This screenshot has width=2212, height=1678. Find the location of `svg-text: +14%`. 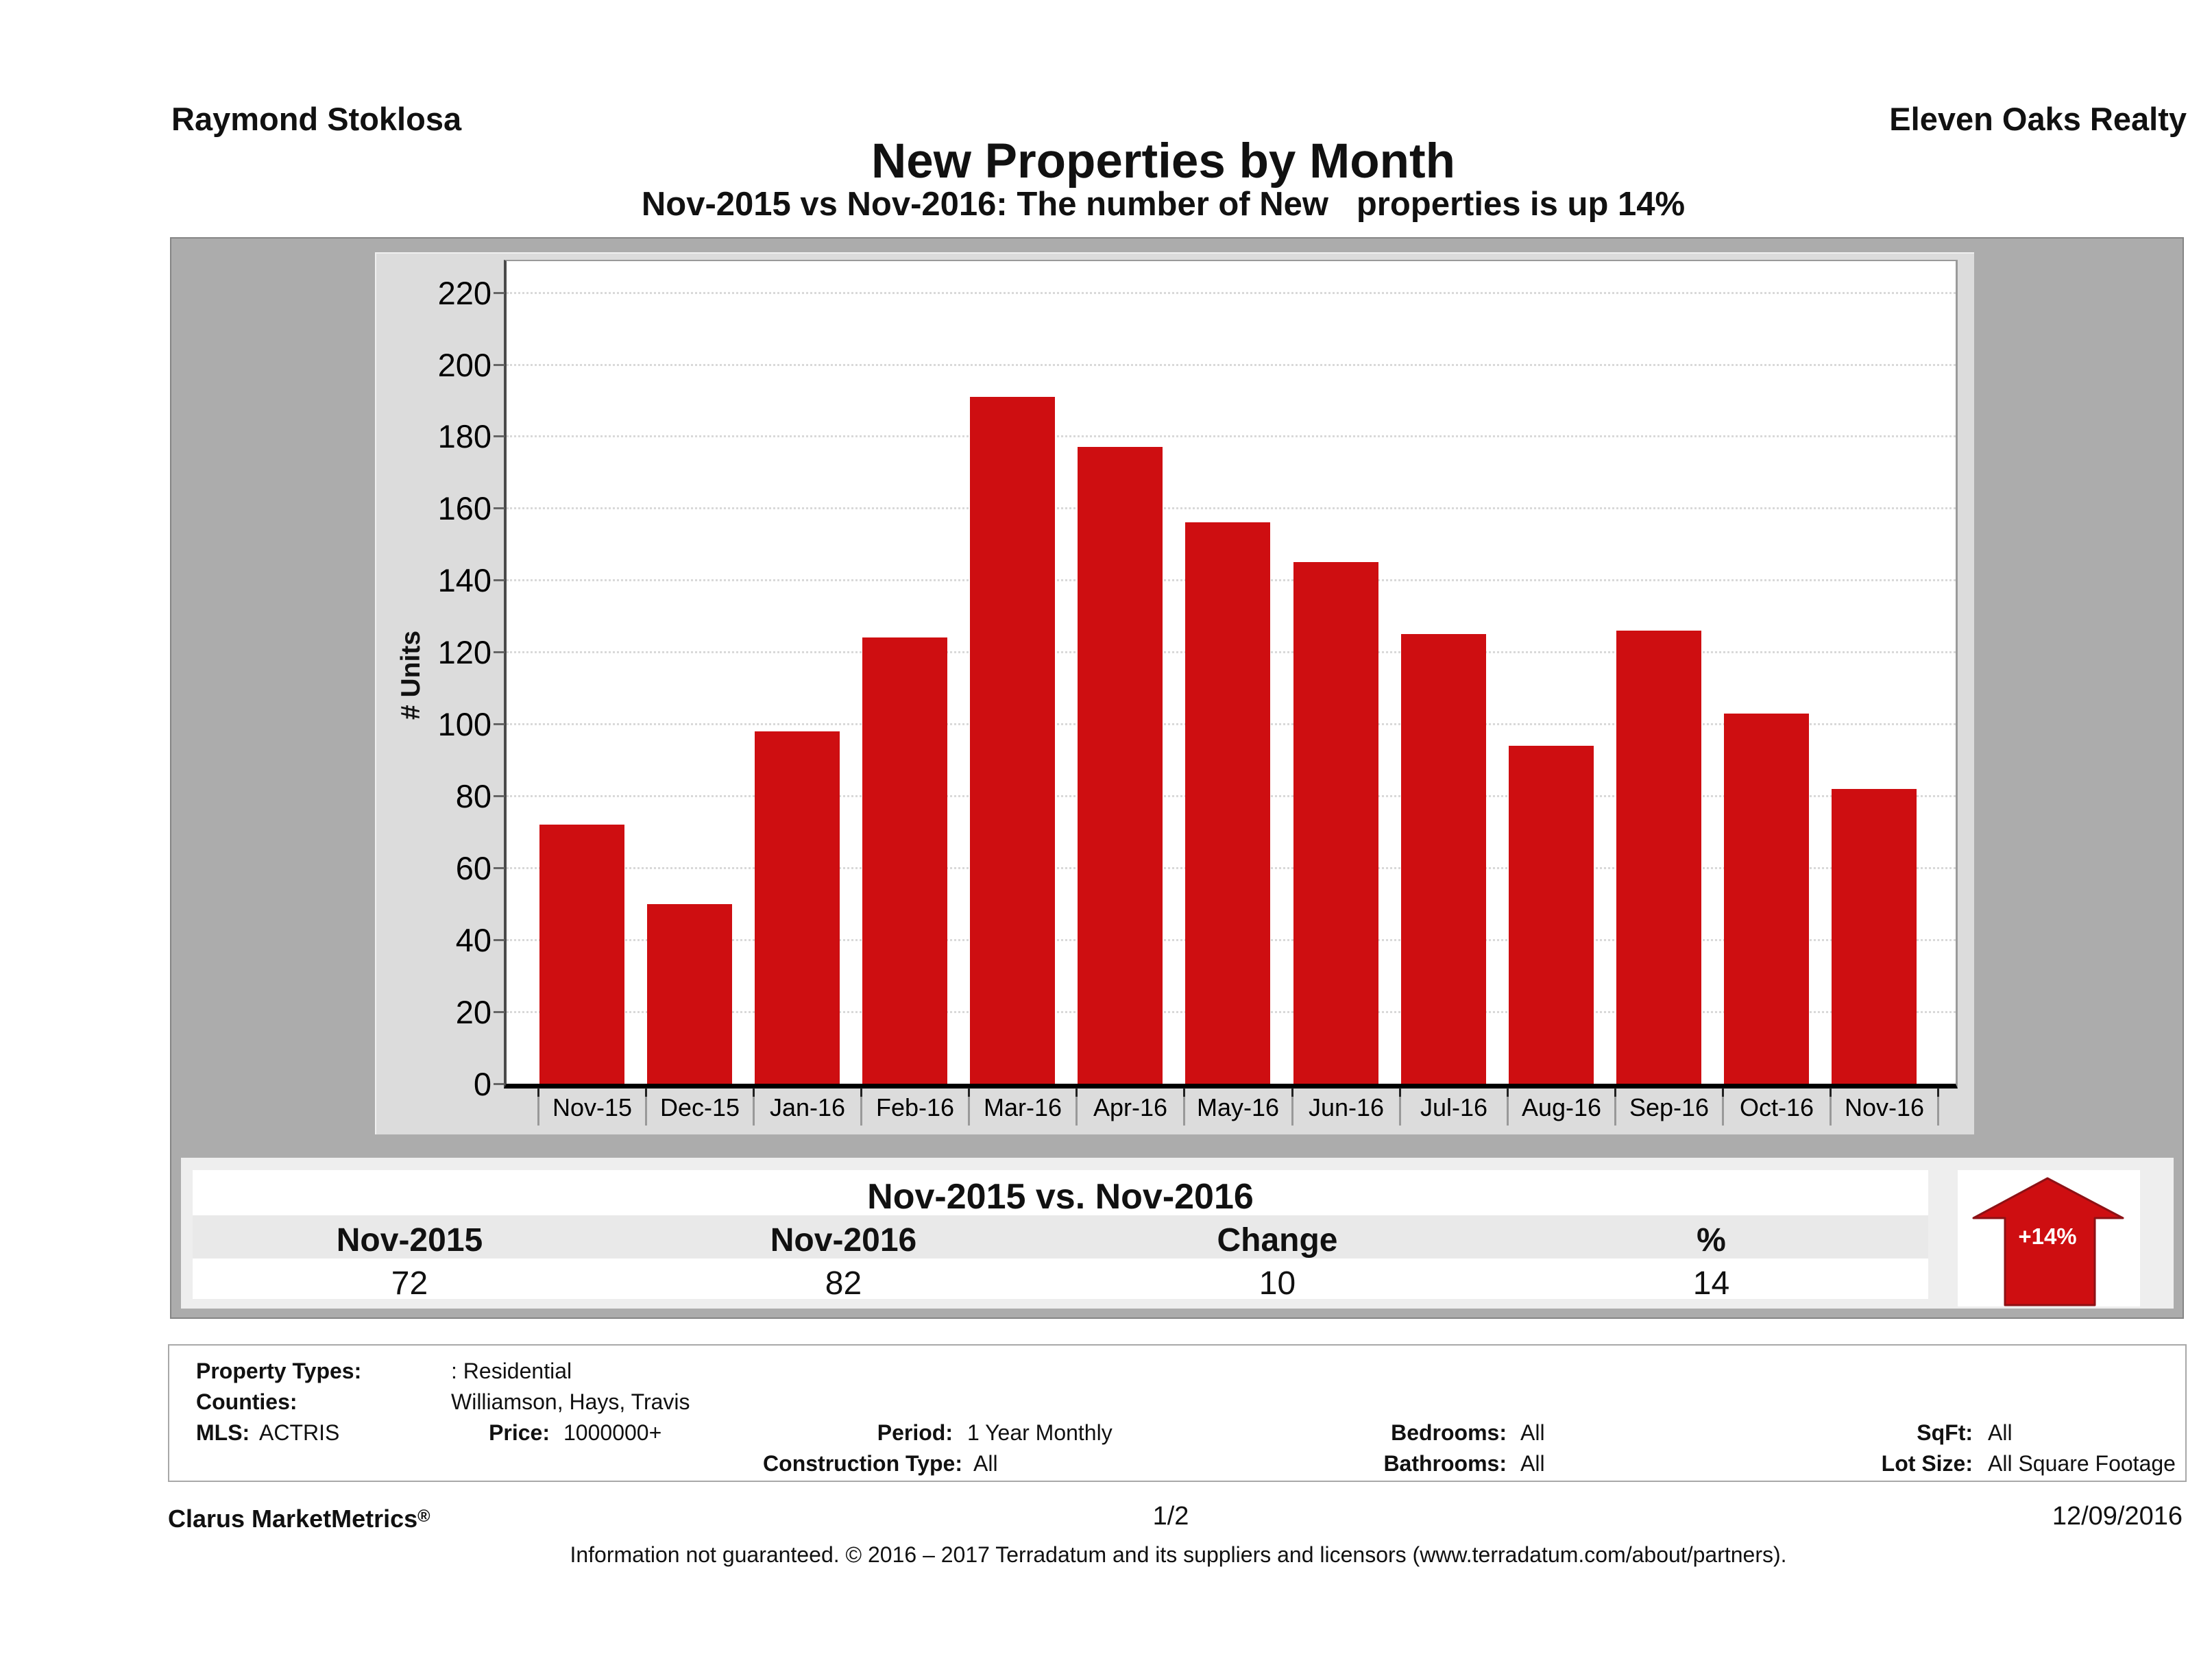

svg-text: +14% is located at coordinates (2047, 1236).